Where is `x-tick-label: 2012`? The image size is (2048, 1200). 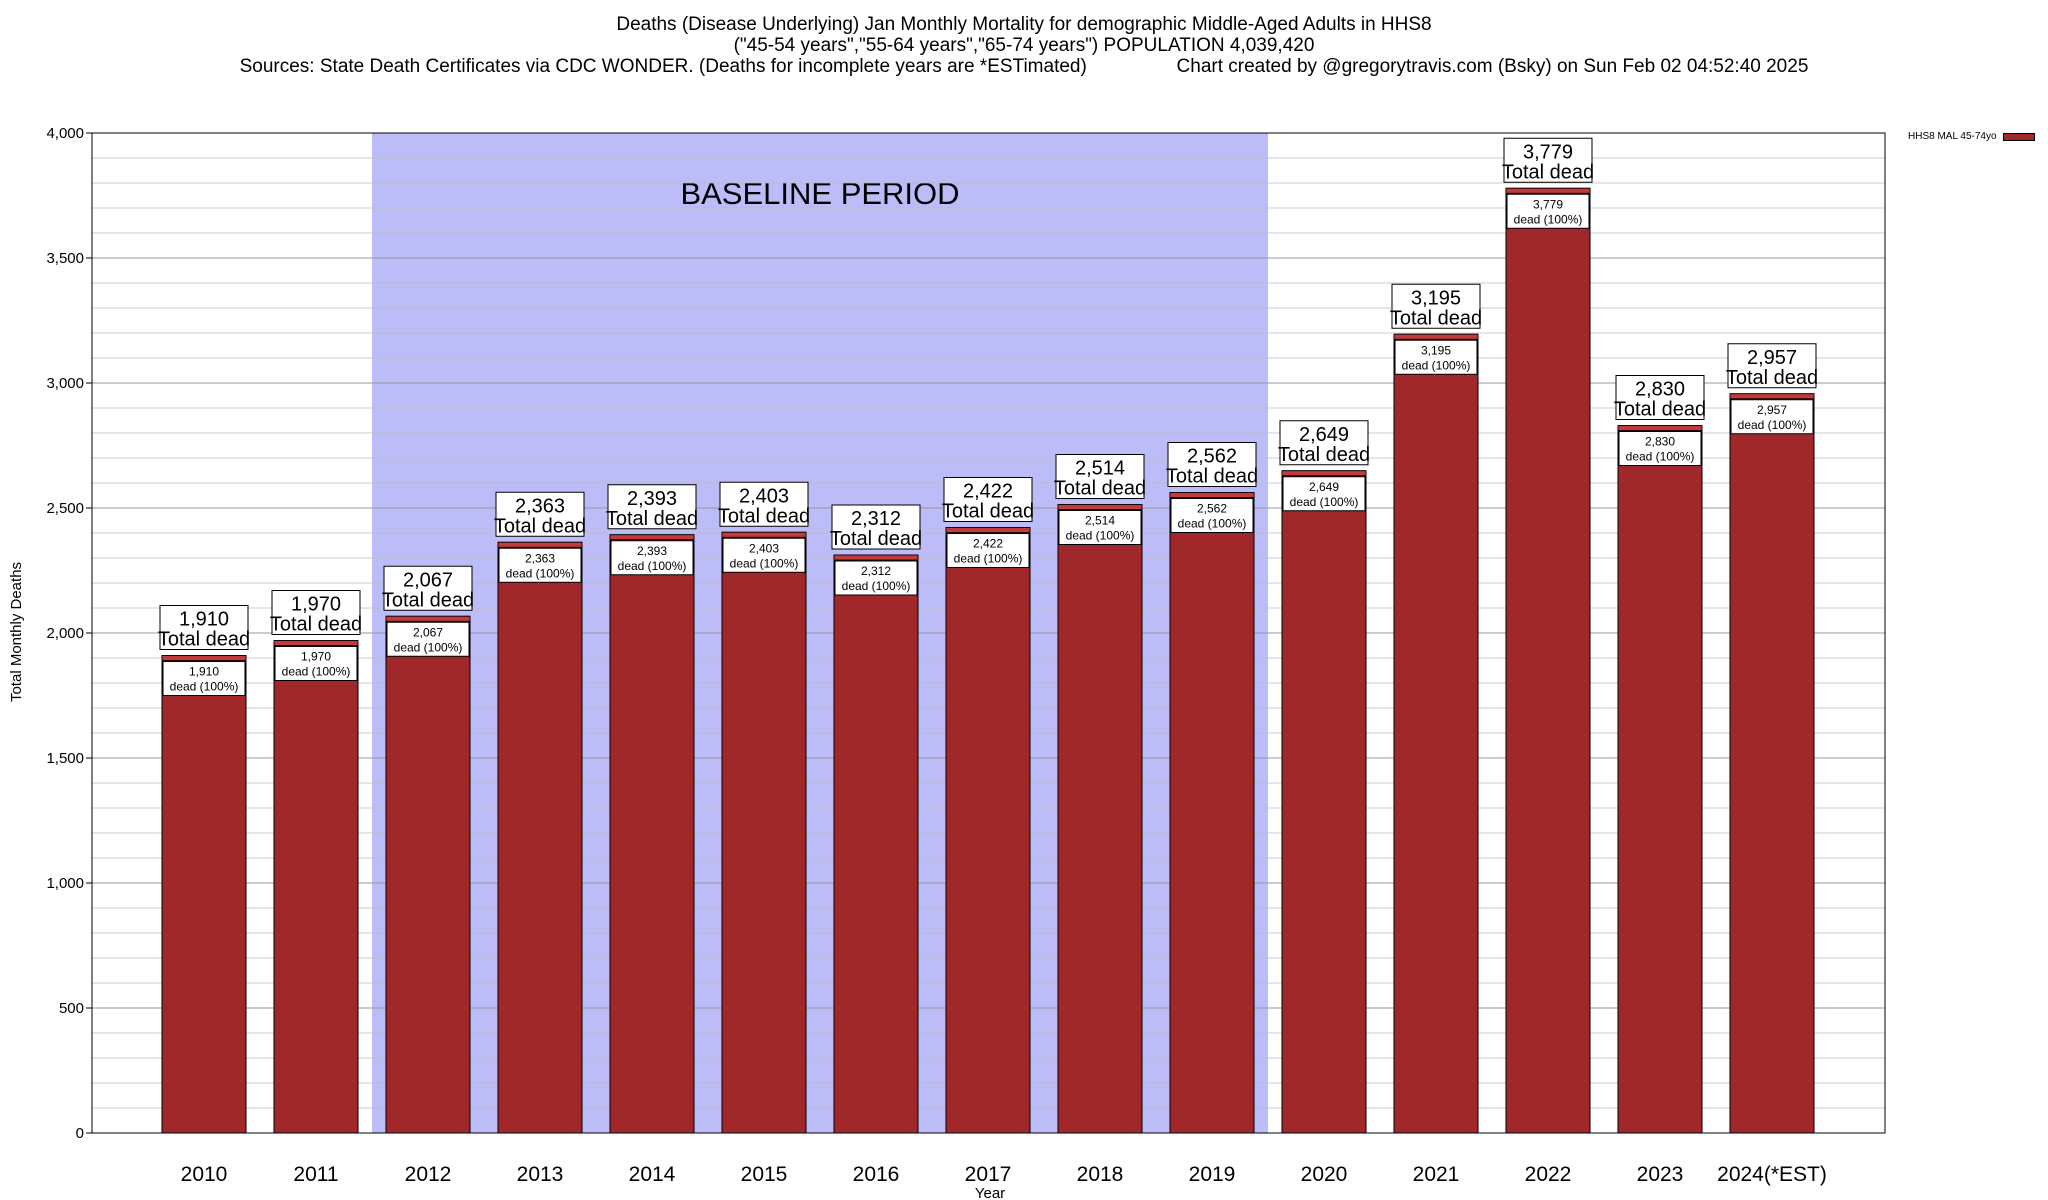
x-tick-label: 2012 is located at coordinates (428, 1174).